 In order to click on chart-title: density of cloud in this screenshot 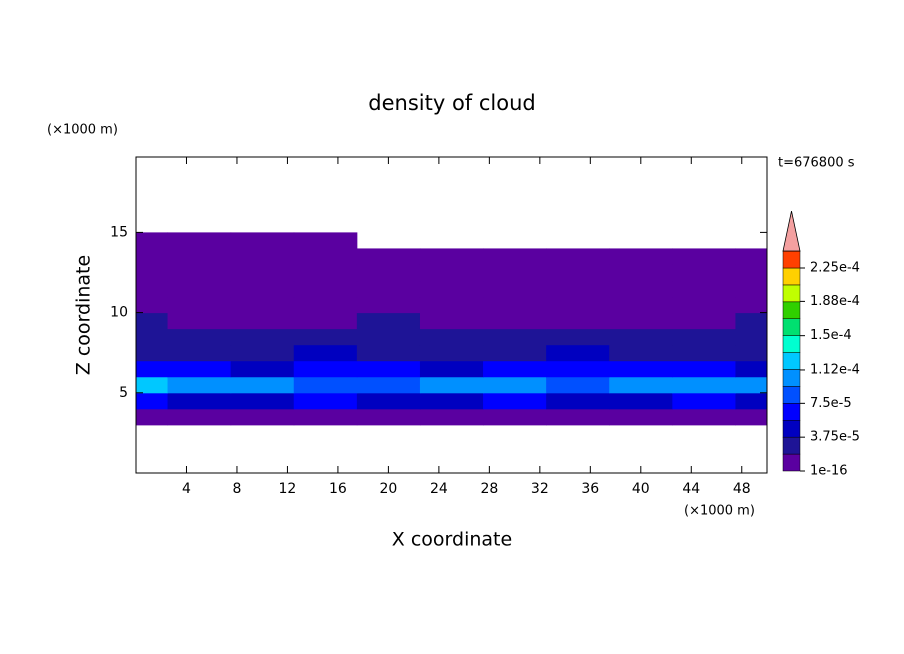, I will do `click(451, 103)`.